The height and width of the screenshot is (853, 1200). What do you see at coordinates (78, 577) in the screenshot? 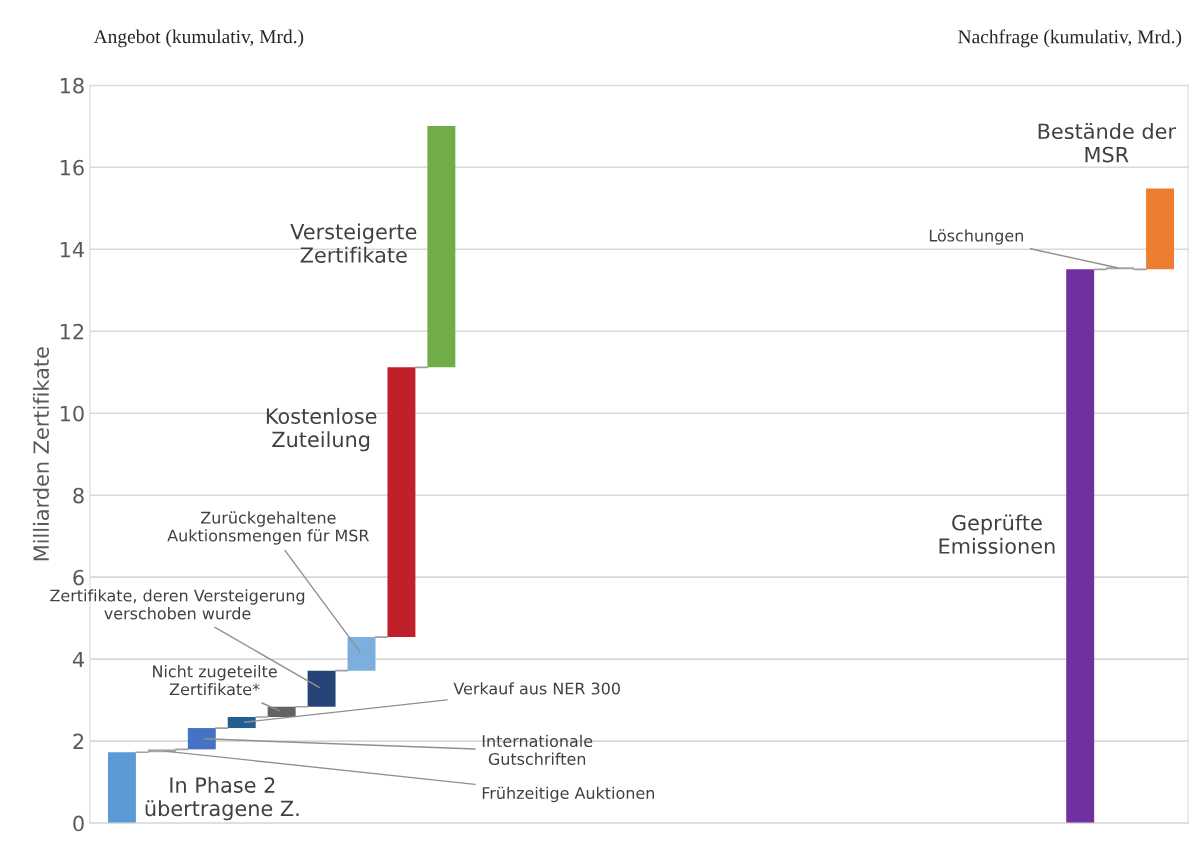
I see `y-tick-label: 6` at bounding box center [78, 577].